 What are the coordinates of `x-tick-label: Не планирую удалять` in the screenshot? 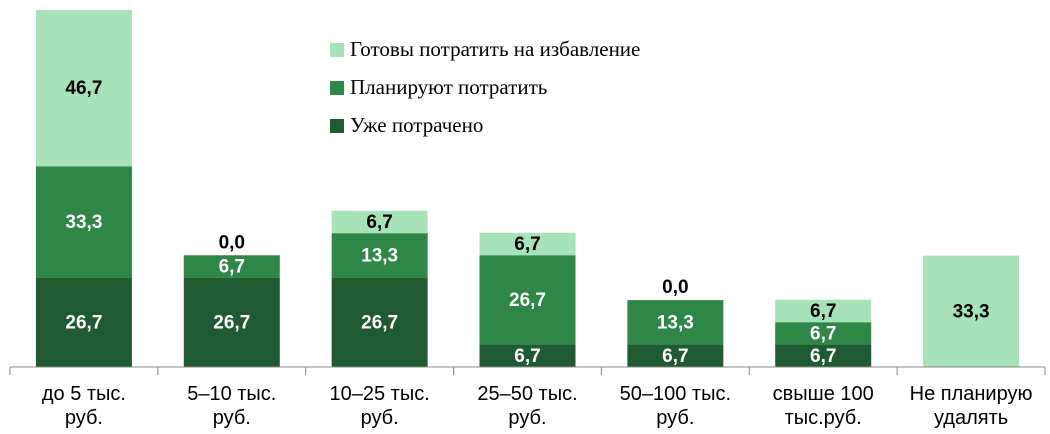 It's located at (971, 406).